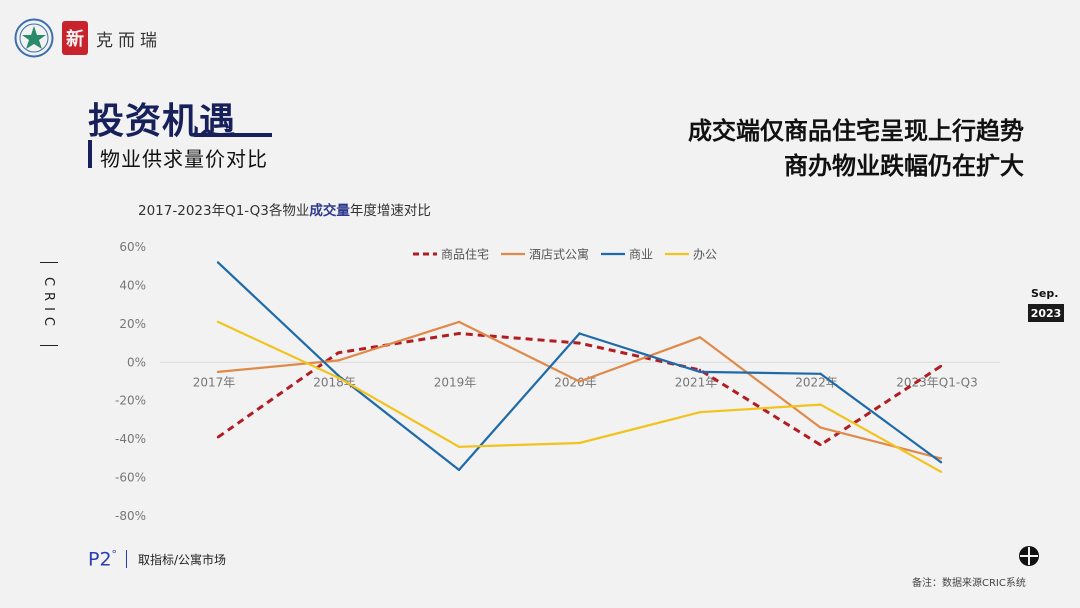 The image size is (1080, 608). What do you see at coordinates (224, 211) in the screenshot?
I see `chart-title-prefix: 2017-2023年Q1-Q3各物业` at bounding box center [224, 211].